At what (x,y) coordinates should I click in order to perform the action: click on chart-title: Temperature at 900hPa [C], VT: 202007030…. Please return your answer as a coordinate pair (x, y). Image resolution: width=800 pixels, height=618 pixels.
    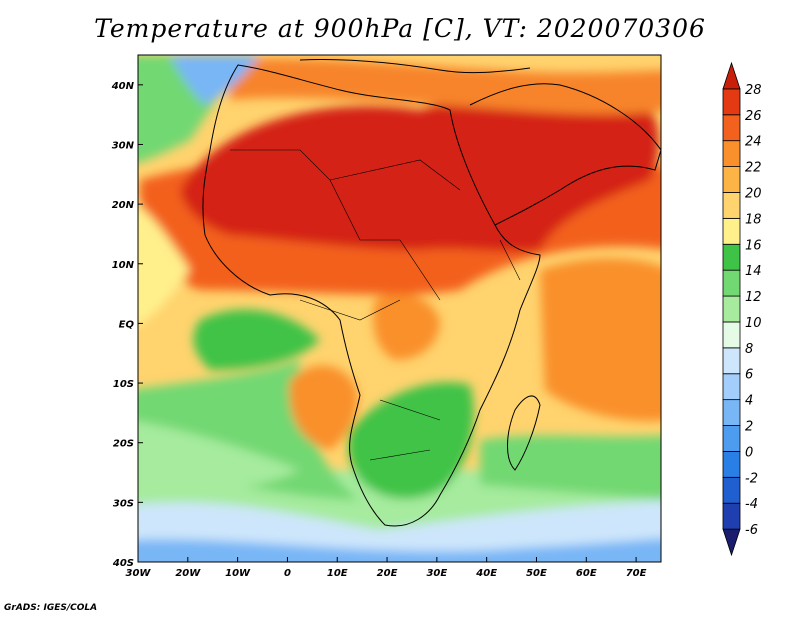
    Looking at the image, I should click on (400, 28).